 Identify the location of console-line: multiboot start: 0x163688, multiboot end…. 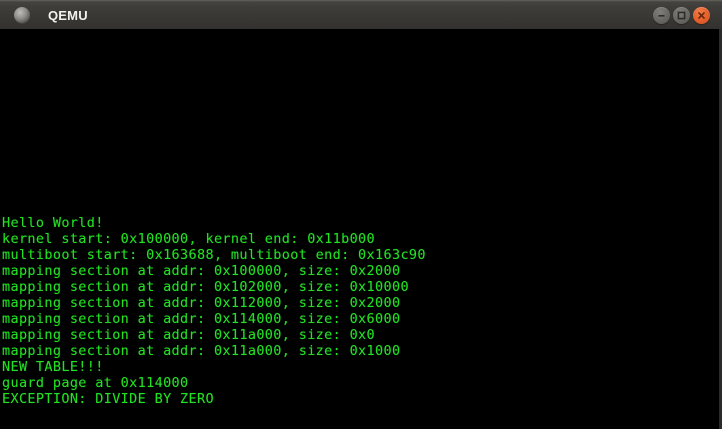
(214, 255).